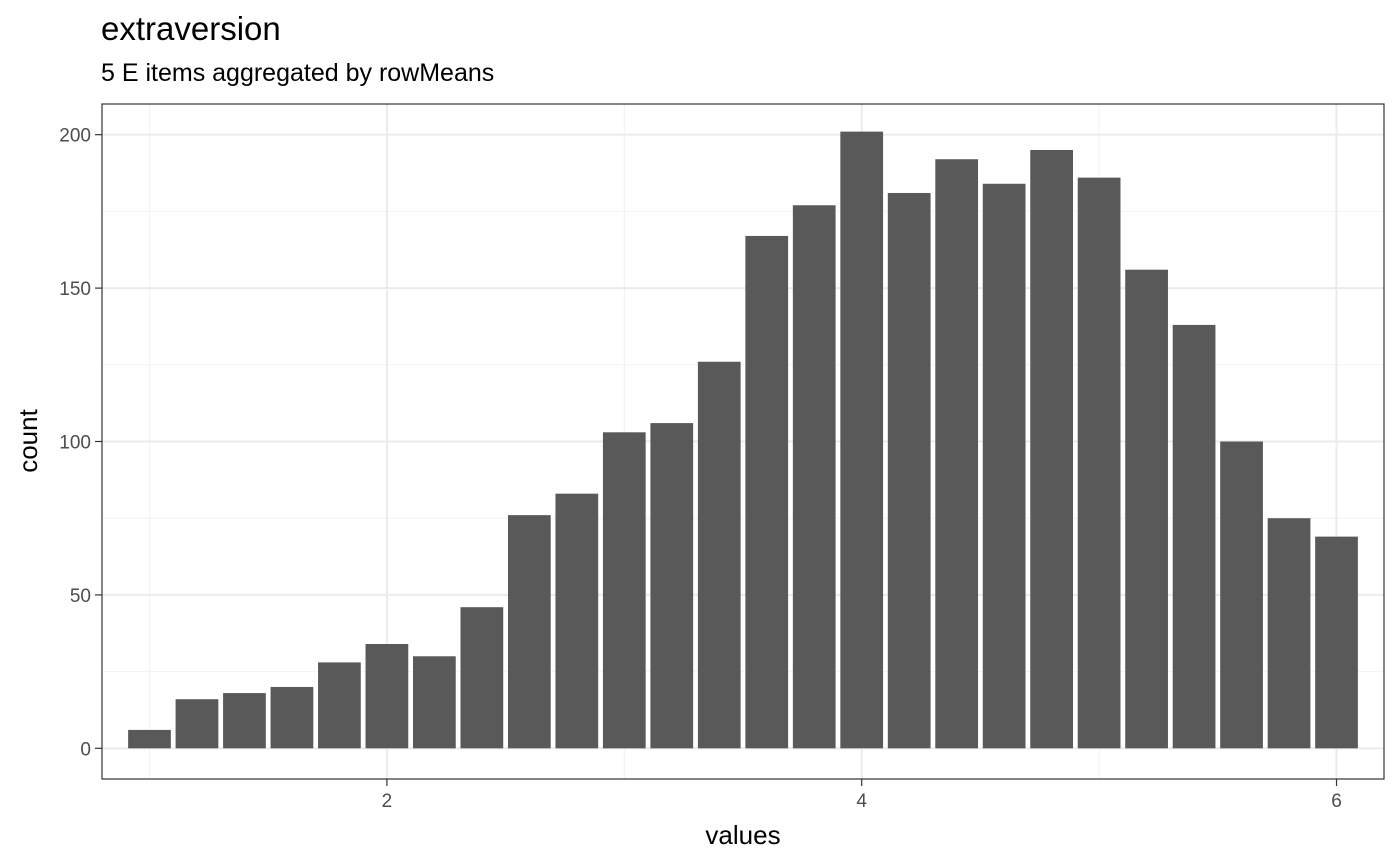 The height and width of the screenshot is (865, 1400). I want to click on y-axis-title: count, so click(28, 440).